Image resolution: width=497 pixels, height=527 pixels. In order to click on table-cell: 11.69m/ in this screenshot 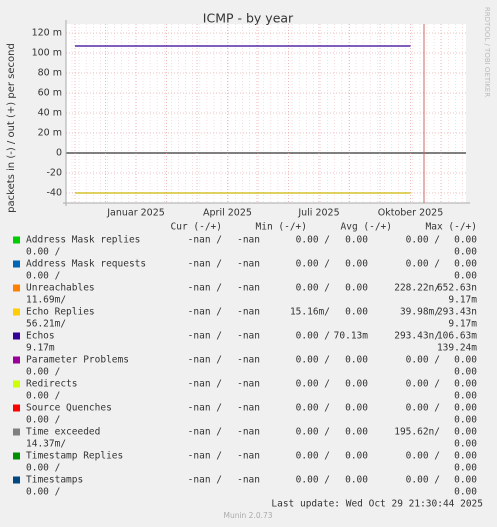, I will do `click(46, 300)`.